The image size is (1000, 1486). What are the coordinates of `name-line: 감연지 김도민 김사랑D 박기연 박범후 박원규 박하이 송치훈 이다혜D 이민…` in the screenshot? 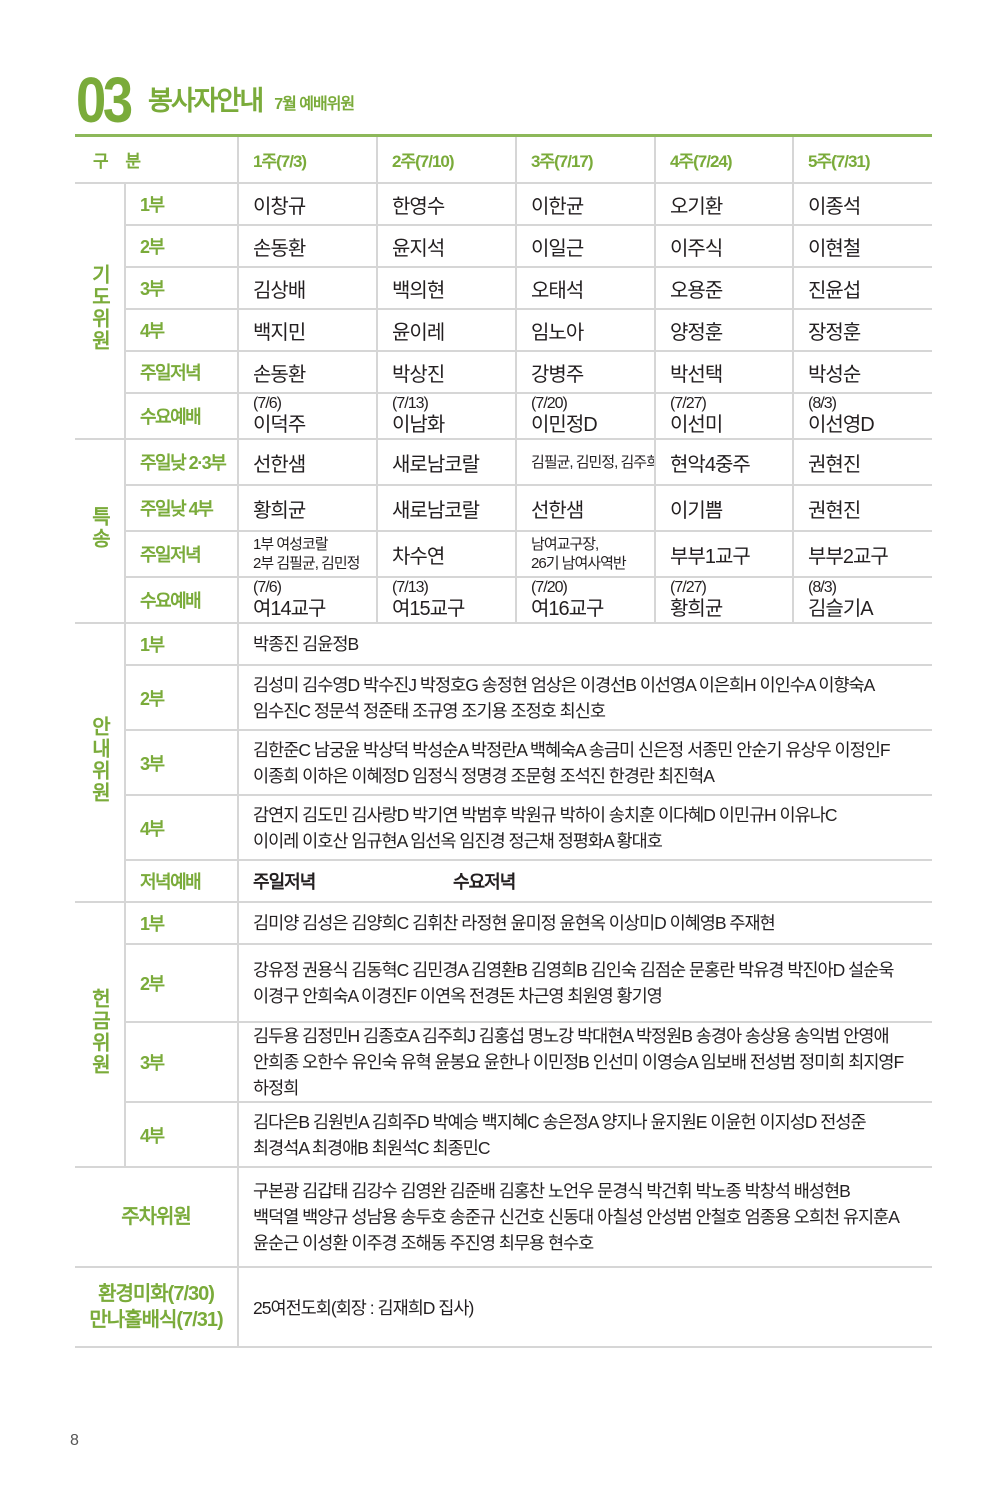 It's located at (545, 814).